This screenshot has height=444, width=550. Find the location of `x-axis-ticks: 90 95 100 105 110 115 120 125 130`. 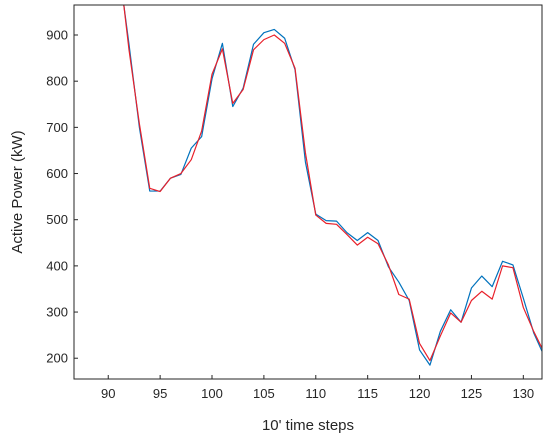

x-axis-ticks: 90 95 100 105 110 115 120 125 130 is located at coordinates (317, 388).